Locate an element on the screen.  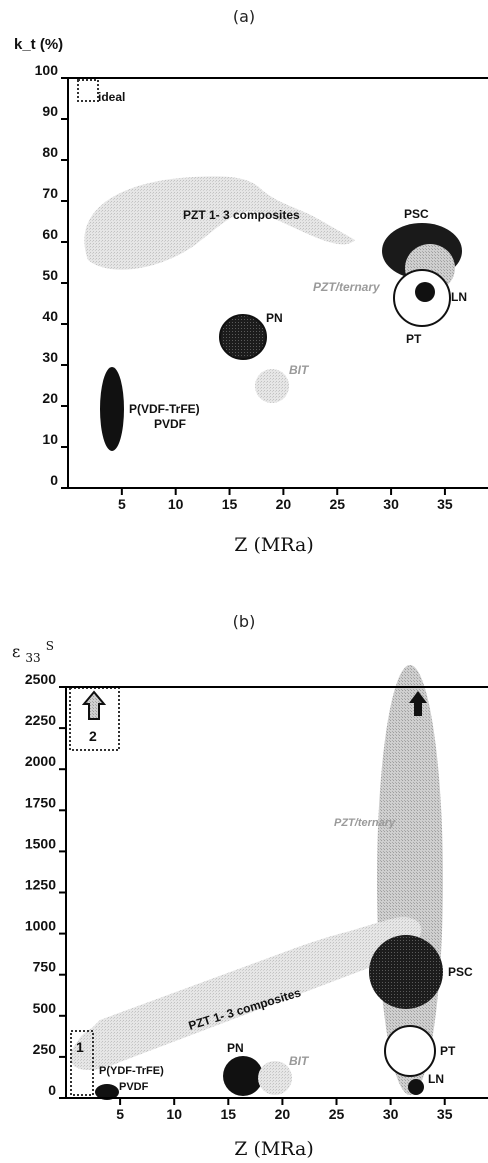
panel-b-y-axis-title: ε 33 S is located at coordinates (33, 652).